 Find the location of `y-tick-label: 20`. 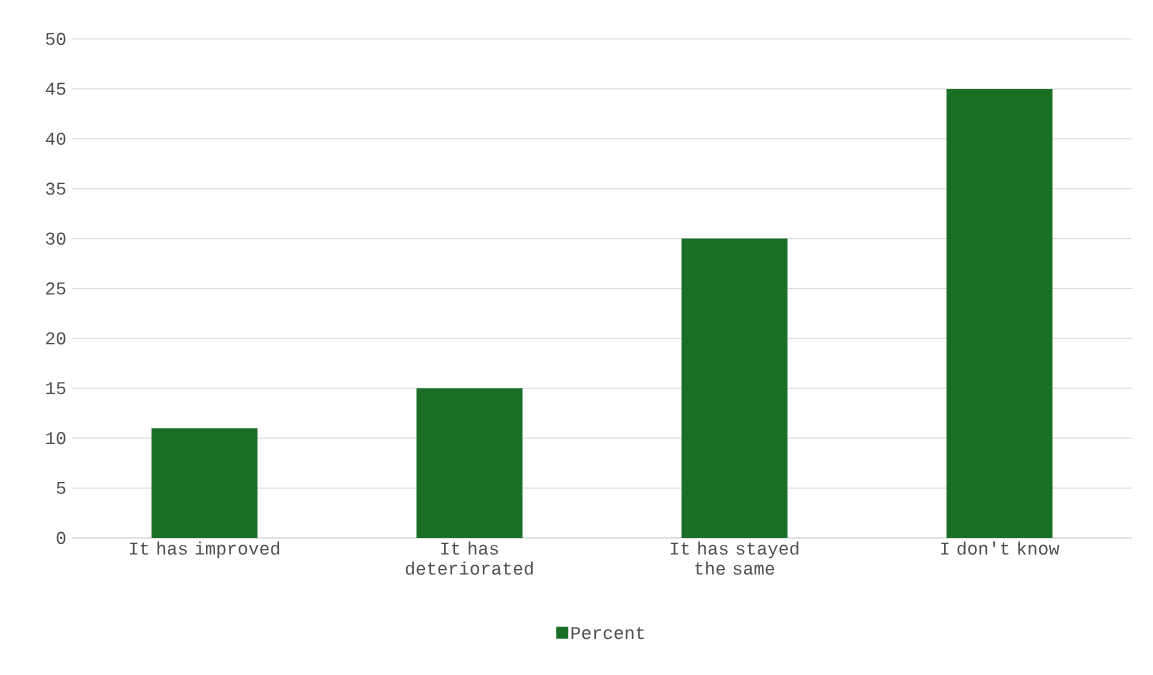

y-tick-label: 20 is located at coordinates (56, 338).